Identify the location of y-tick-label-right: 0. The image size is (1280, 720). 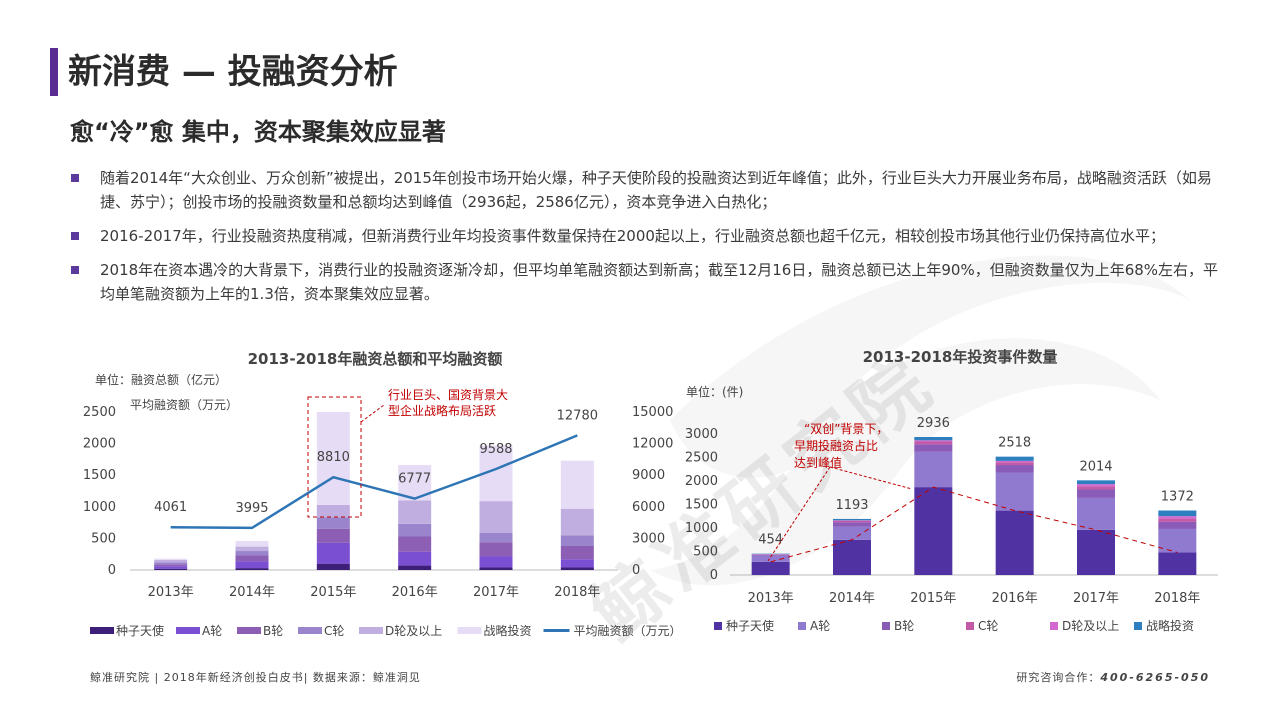
(636, 570).